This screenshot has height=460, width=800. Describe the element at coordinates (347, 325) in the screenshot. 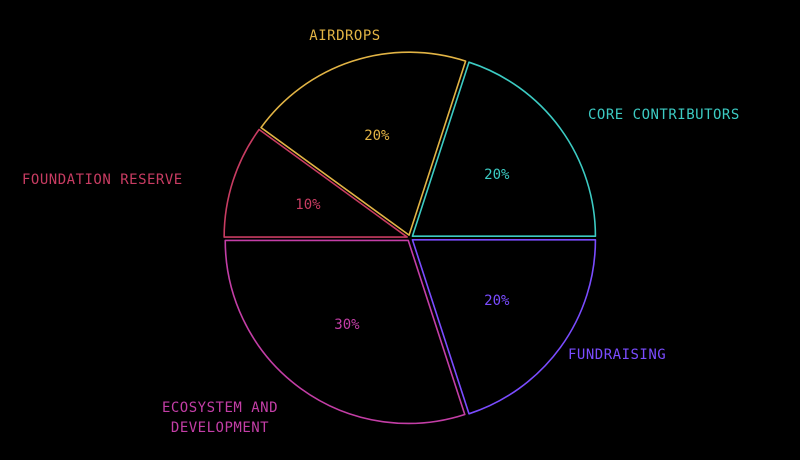

I see `value-label: 30%` at that location.